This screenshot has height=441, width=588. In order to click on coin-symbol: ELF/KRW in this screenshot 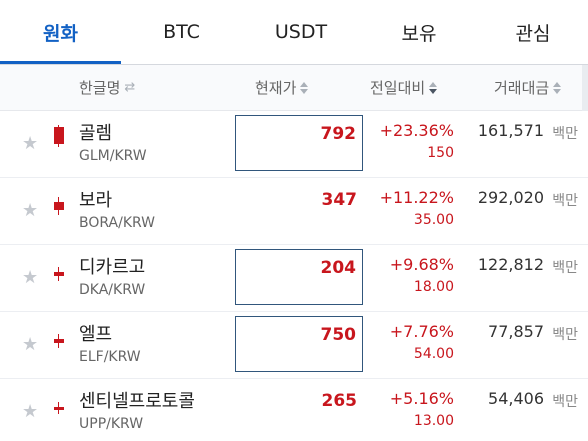, I will do `click(110, 357)`.